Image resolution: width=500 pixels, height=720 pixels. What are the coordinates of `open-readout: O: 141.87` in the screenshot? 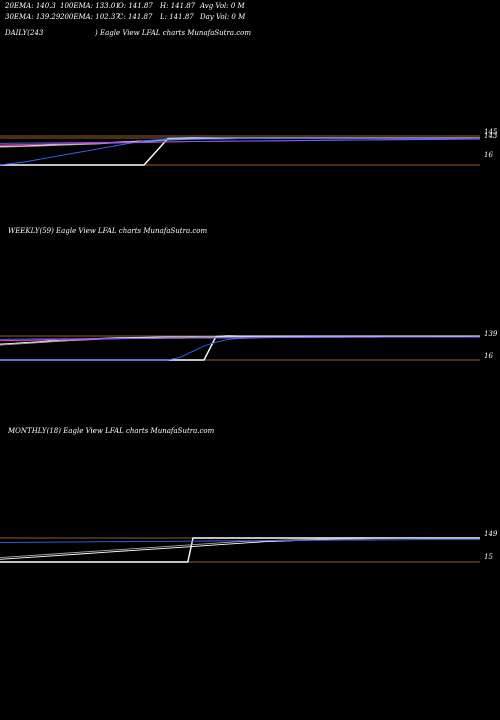 It's located at (135, 6).